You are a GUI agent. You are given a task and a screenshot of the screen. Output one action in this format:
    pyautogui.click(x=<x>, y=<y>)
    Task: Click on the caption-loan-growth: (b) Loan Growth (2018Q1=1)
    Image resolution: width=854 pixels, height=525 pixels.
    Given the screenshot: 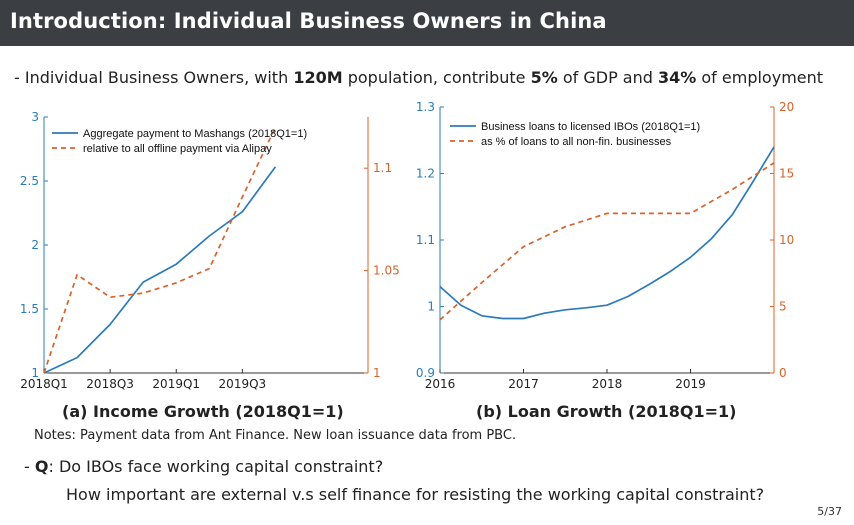 What is the action you would take?
    pyautogui.click(x=606, y=411)
    